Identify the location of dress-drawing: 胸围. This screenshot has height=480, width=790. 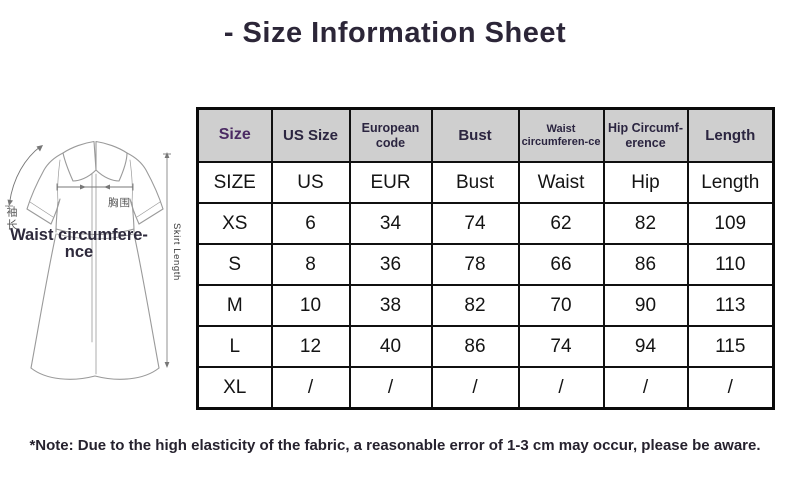
(88, 260).